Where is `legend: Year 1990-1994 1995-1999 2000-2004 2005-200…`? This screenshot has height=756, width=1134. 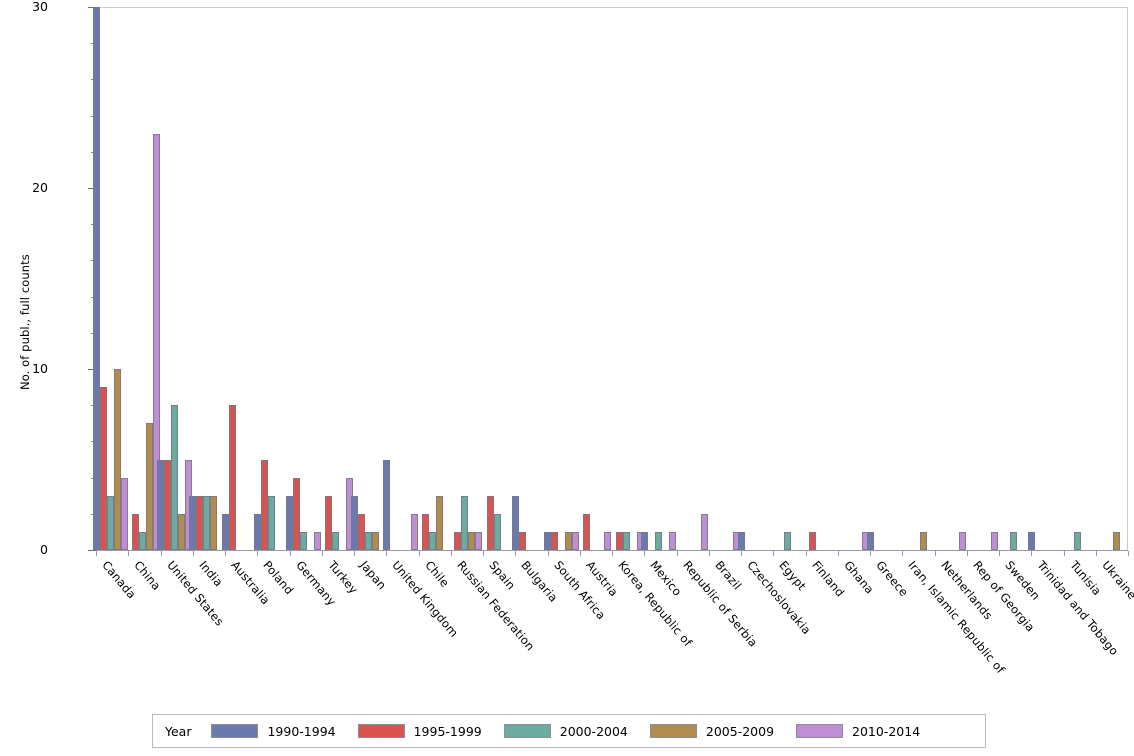
legend: Year 1990-1994 1995-1999 2000-2004 2005-200… is located at coordinates (569, 731).